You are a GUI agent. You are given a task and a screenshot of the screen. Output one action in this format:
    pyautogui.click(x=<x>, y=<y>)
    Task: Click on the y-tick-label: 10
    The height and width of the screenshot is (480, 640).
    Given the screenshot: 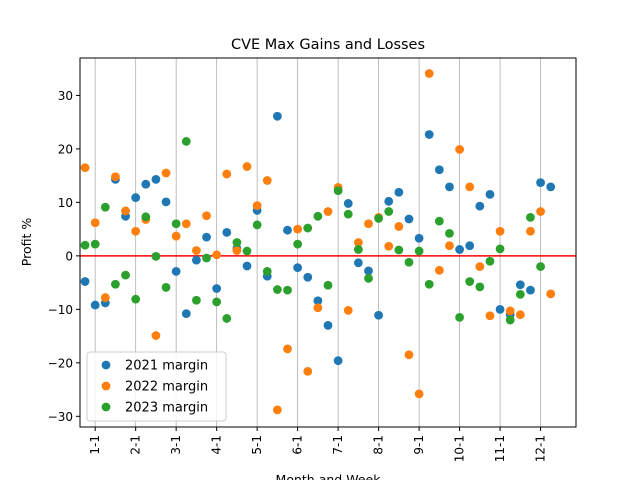 What is the action you would take?
    pyautogui.click(x=65, y=203)
    